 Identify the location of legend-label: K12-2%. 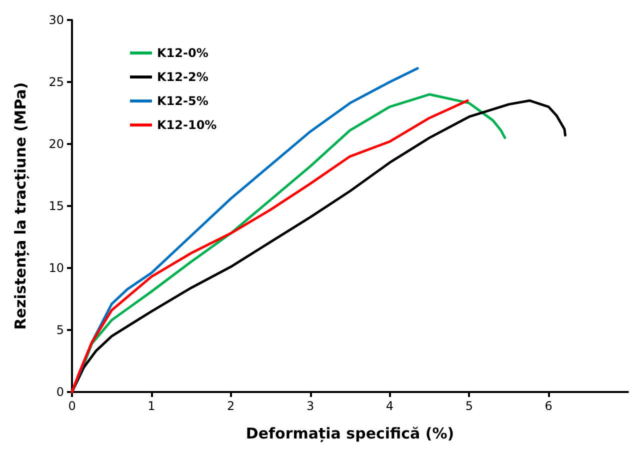
(182, 77).